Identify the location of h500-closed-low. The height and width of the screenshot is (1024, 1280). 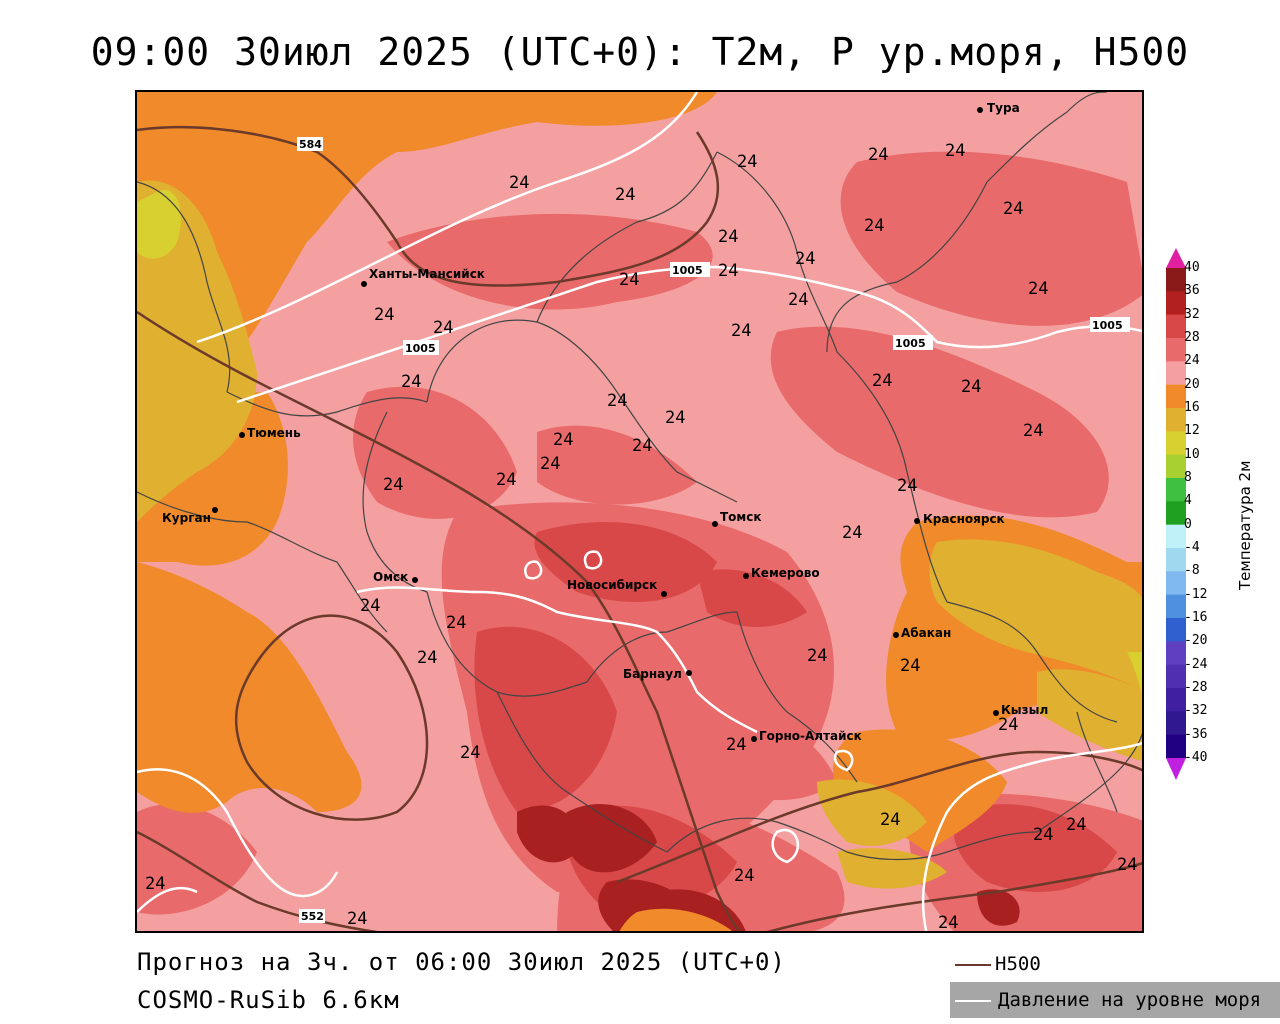
(331, 717).